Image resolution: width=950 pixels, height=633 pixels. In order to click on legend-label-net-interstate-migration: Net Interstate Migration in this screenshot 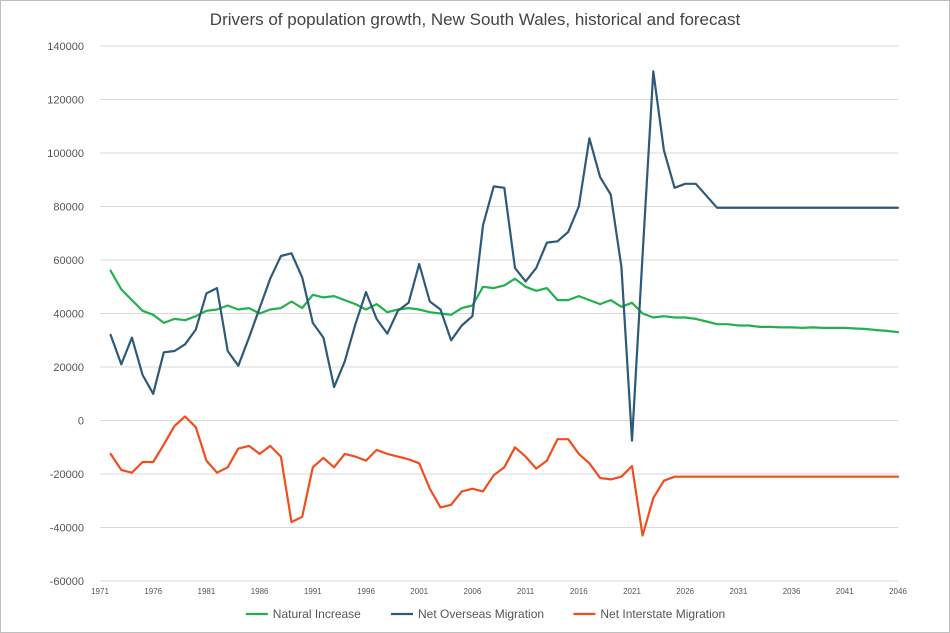, I will do `click(662, 614)`.